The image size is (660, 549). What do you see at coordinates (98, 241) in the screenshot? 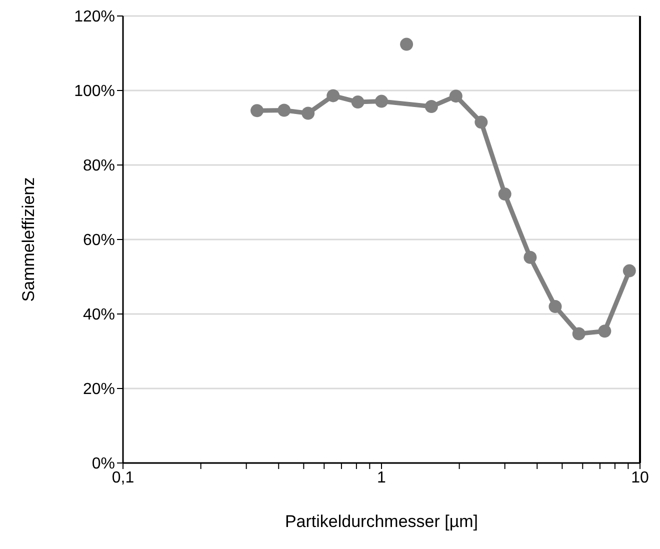
I see `y-tick-label: 60%` at bounding box center [98, 241].